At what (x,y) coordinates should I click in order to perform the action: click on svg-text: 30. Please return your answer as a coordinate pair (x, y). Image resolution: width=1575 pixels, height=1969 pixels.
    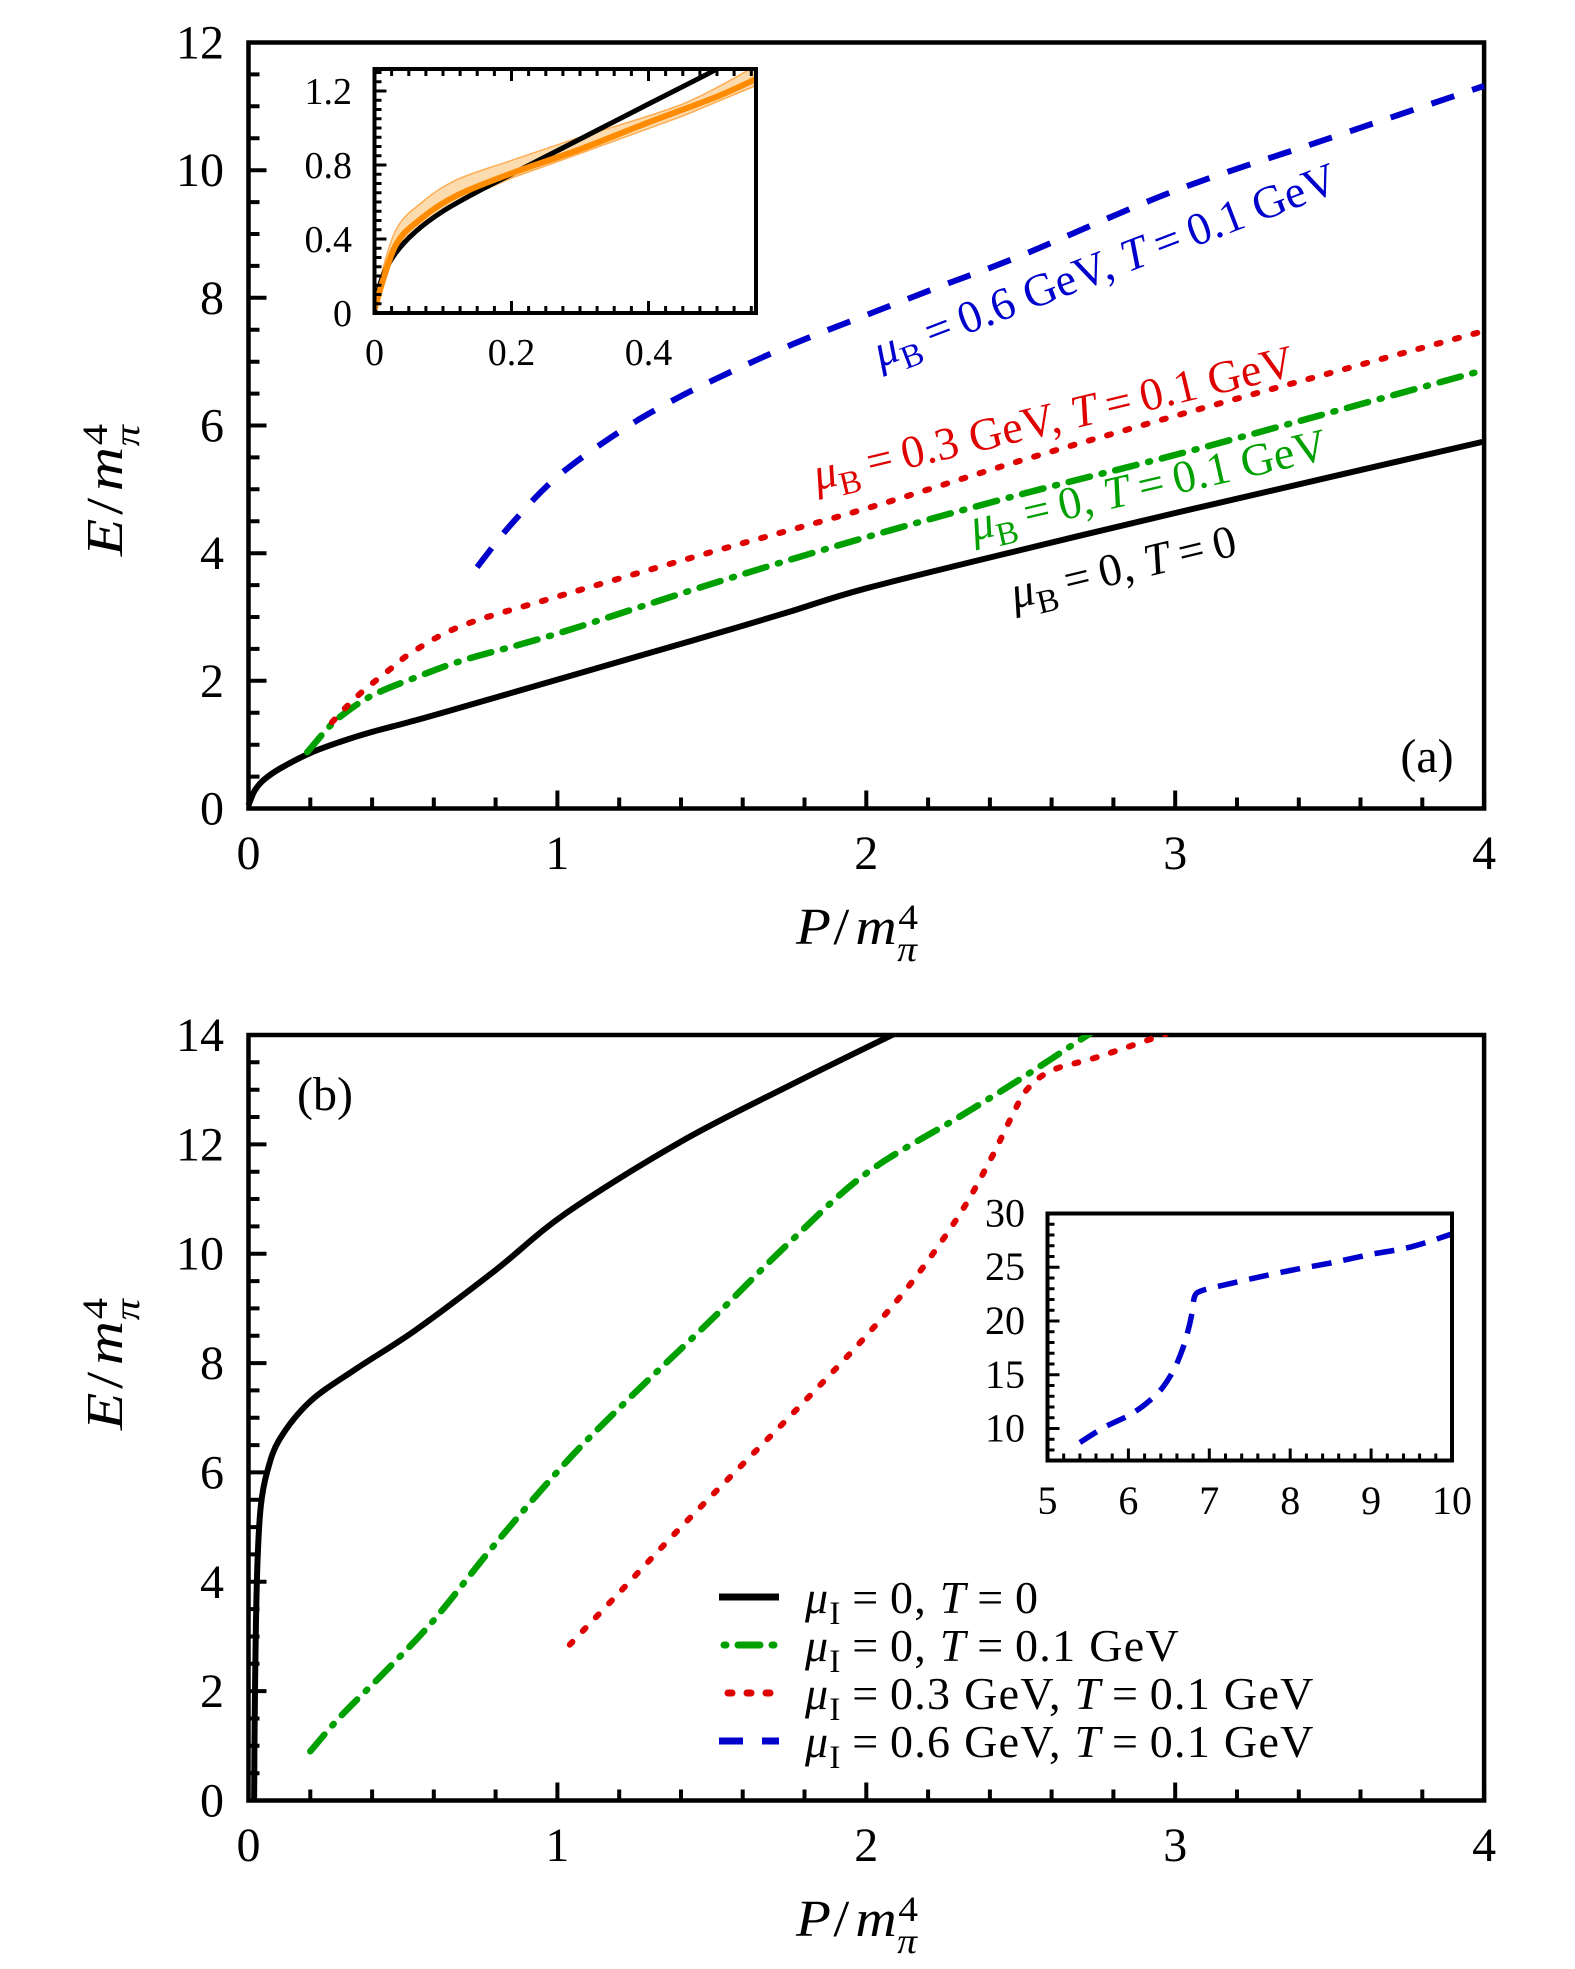
    Looking at the image, I should click on (1005, 1213).